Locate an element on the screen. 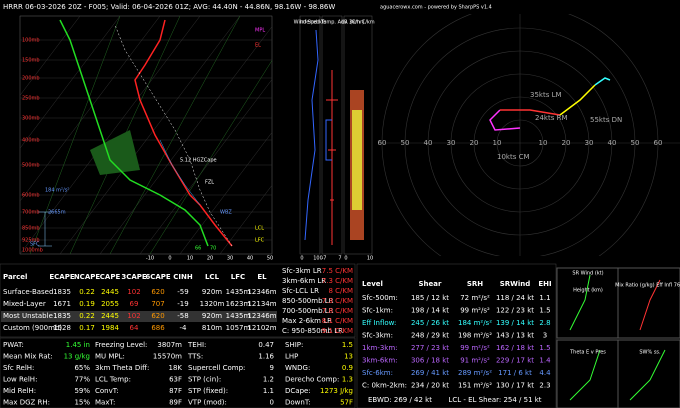 This screenshot has height=408, width=680. small-panel-title: Height (km) is located at coordinates (588, 291).